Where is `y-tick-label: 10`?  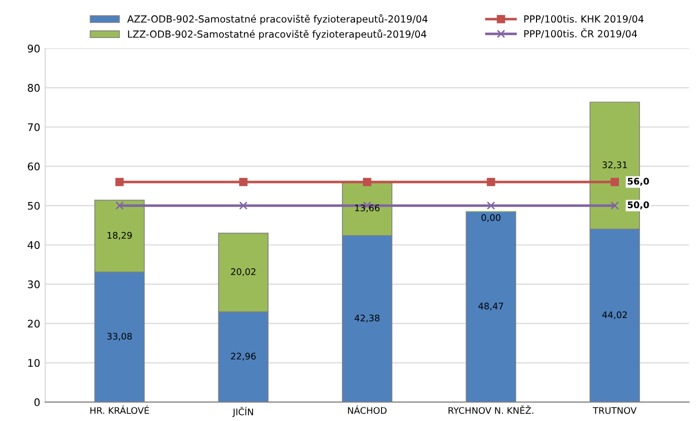 y-tick-label: 10 is located at coordinates (34, 362).